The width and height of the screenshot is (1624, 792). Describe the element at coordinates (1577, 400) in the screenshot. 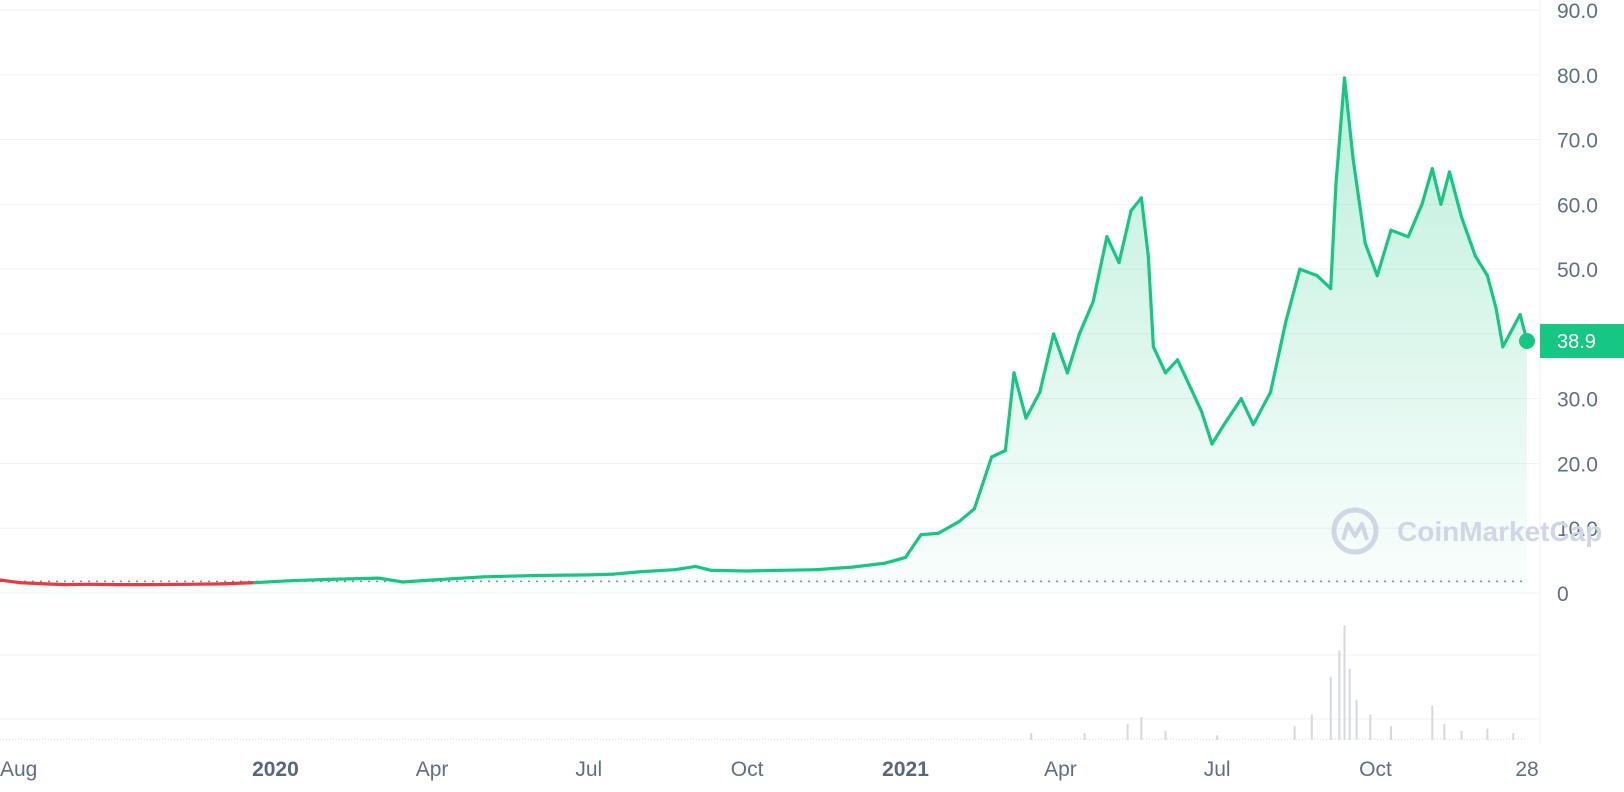

I see `y-tick-label: 30.0` at that location.